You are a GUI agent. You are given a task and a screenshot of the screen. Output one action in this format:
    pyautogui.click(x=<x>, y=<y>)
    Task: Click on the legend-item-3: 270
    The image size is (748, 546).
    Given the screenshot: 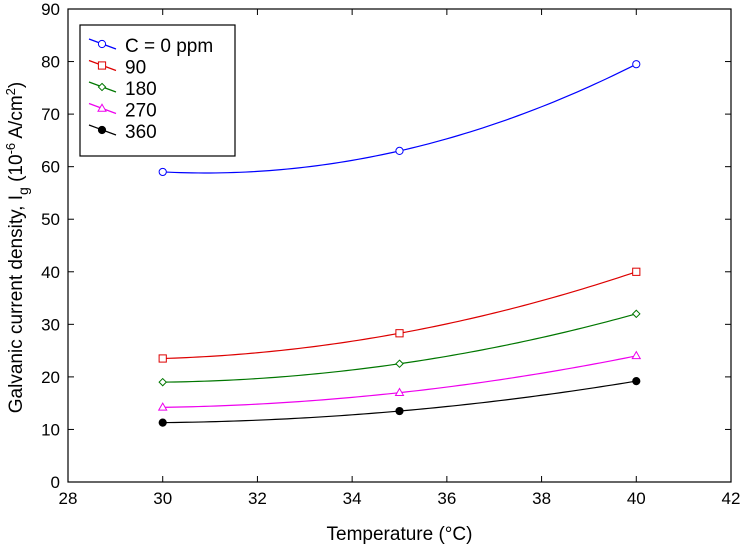 What is the action you would take?
    pyautogui.click(x=122, y=111)
    